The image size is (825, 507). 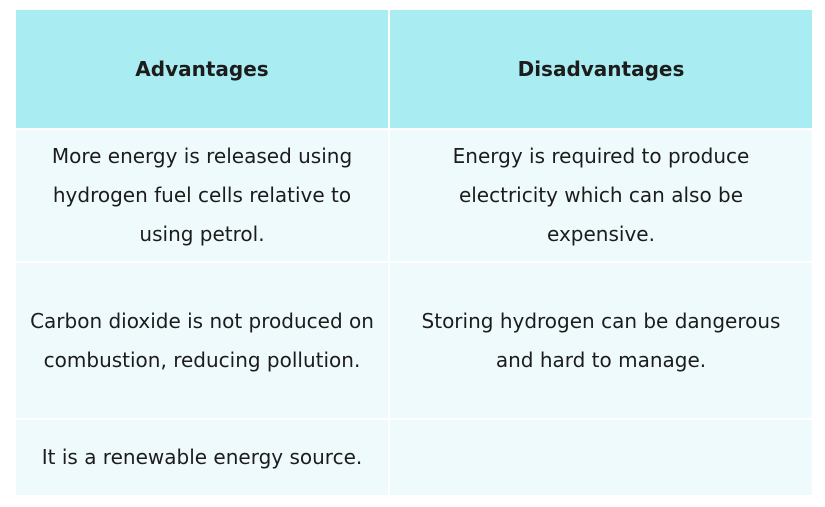 I want to click on header-cell: Advantages, so click(x=202, y=69).